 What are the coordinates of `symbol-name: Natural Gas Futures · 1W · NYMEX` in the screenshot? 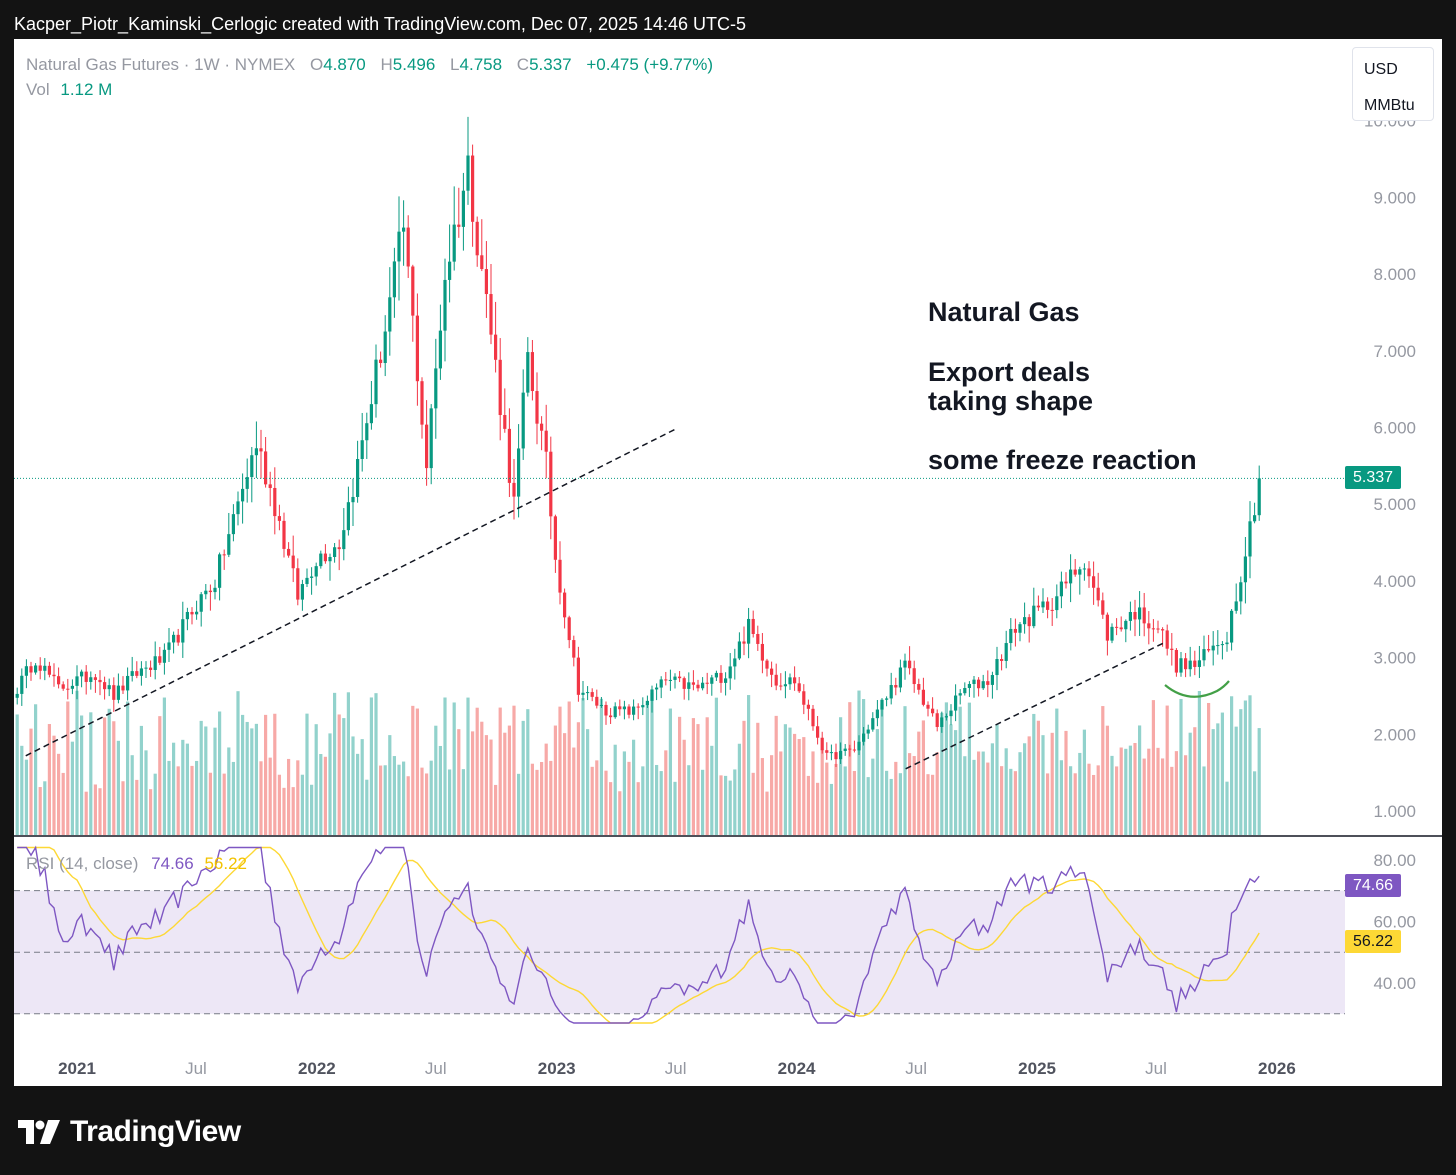 It's located at (161, 64).